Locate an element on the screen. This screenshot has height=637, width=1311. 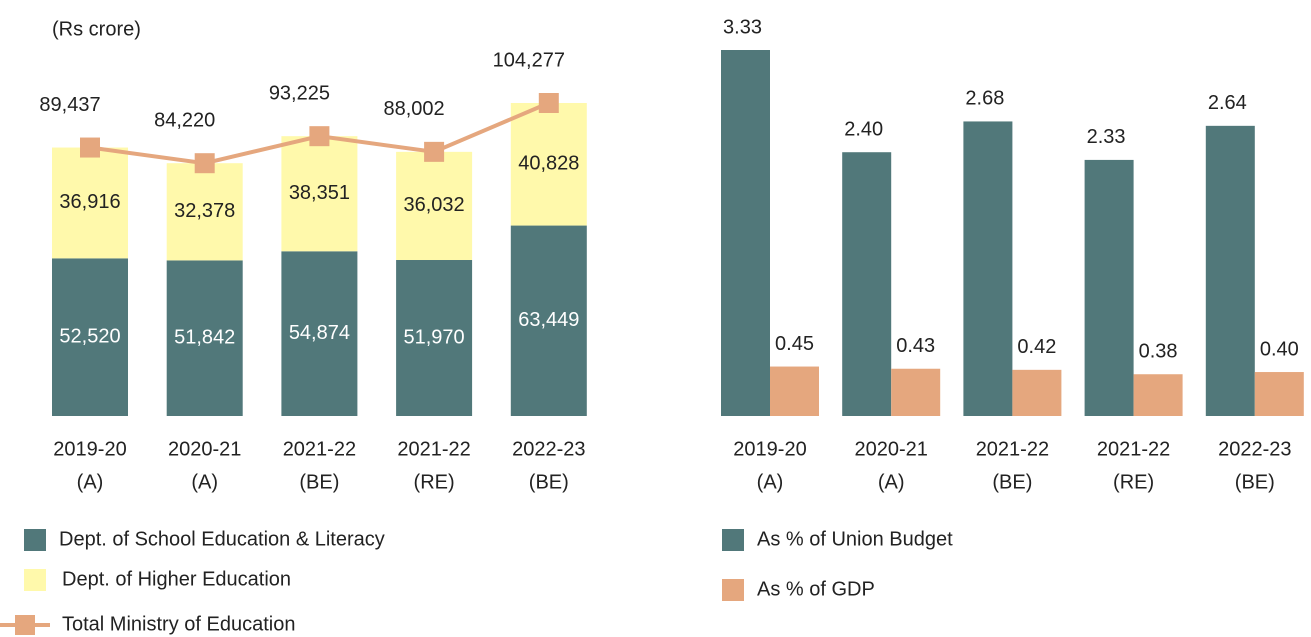
data-label: 36,032 is located at coordinates (434, 205).